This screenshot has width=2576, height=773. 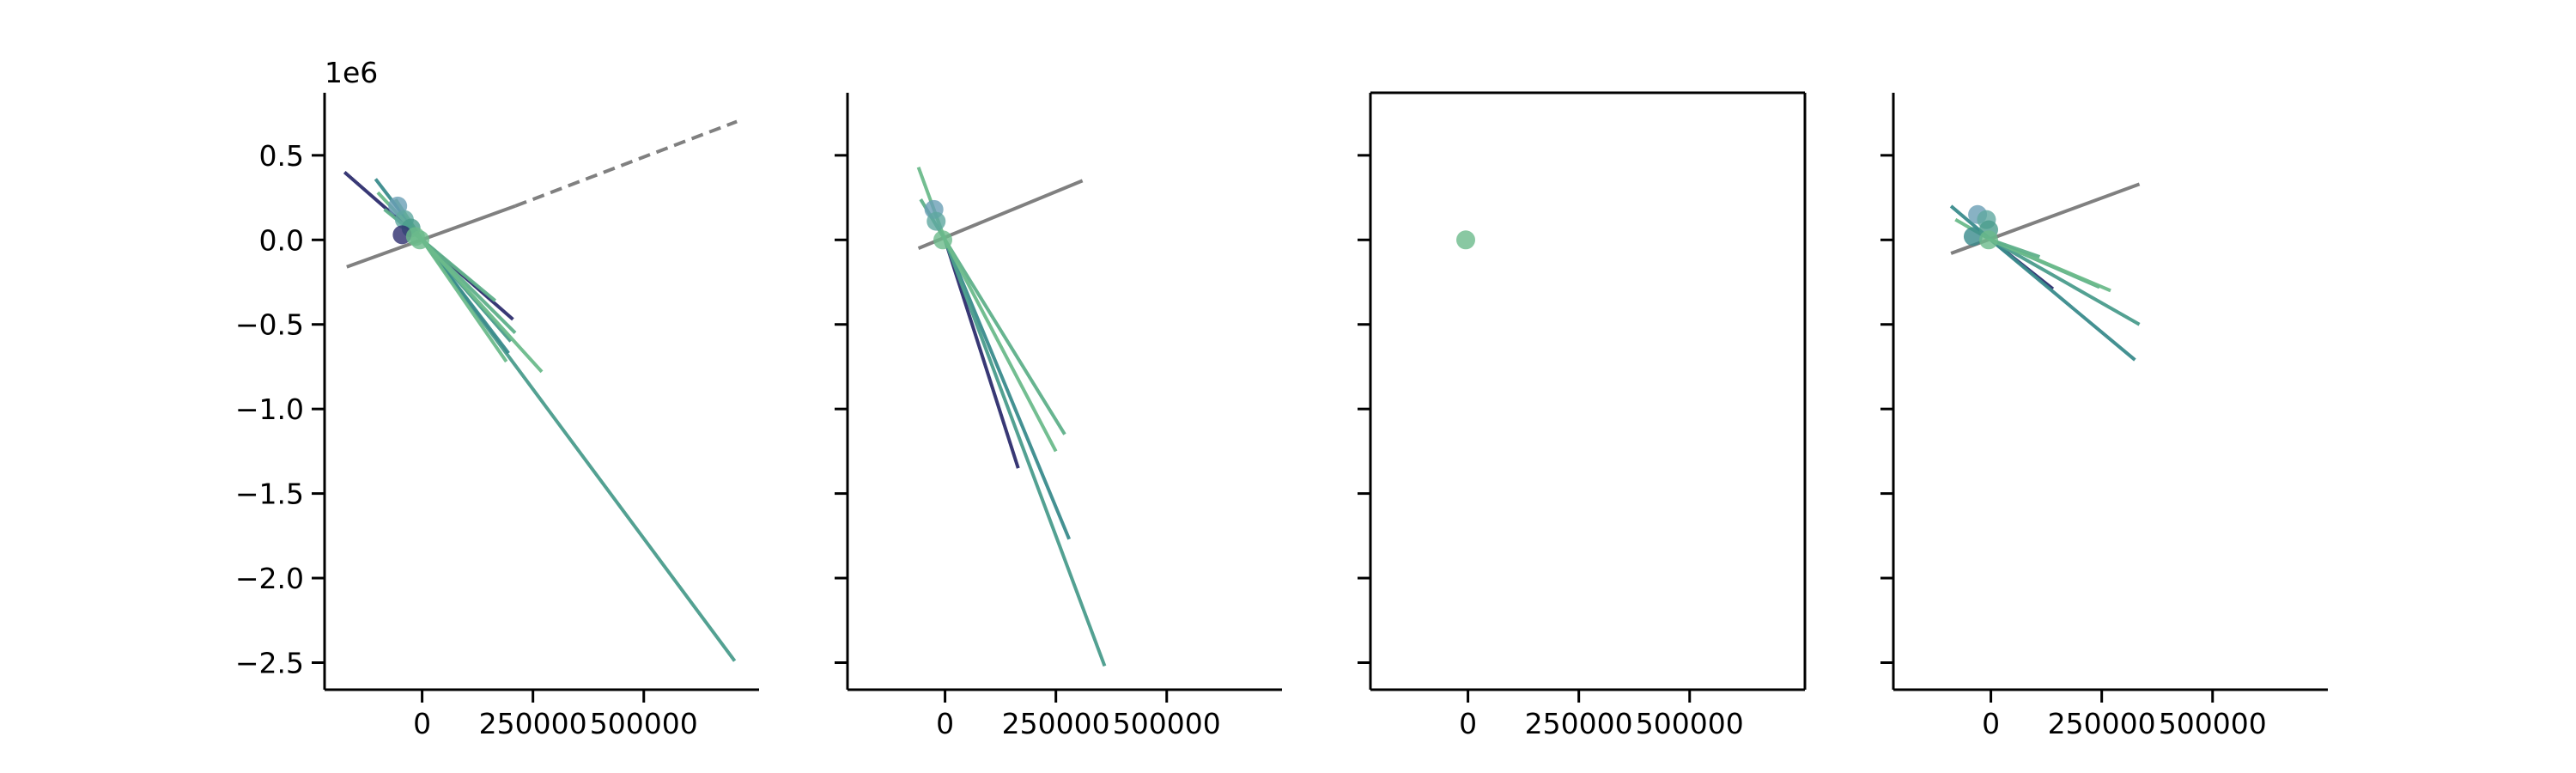 What do you see at coordinates (269, 409) in the screenshot?
I see `y-tick-label: −1.0` at bounding box center [269, 409].